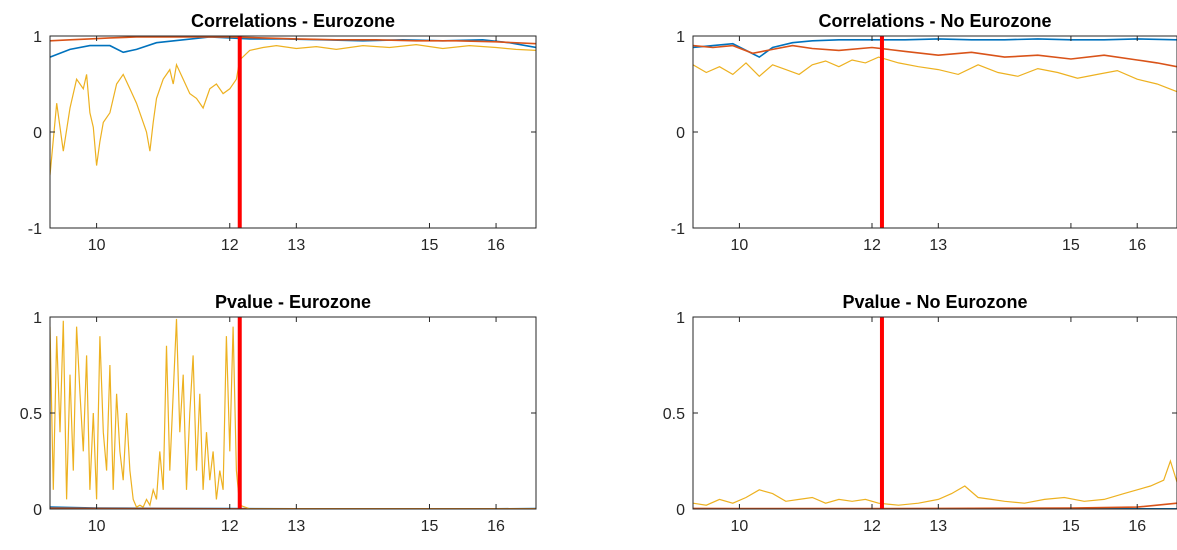 This screenshot has width=1177, height=550. What do you see at coordinates (934, 302) in the screenshot?
I see `chart-title: Pvalue - No Eurozone` at bounding box center [934, 302].